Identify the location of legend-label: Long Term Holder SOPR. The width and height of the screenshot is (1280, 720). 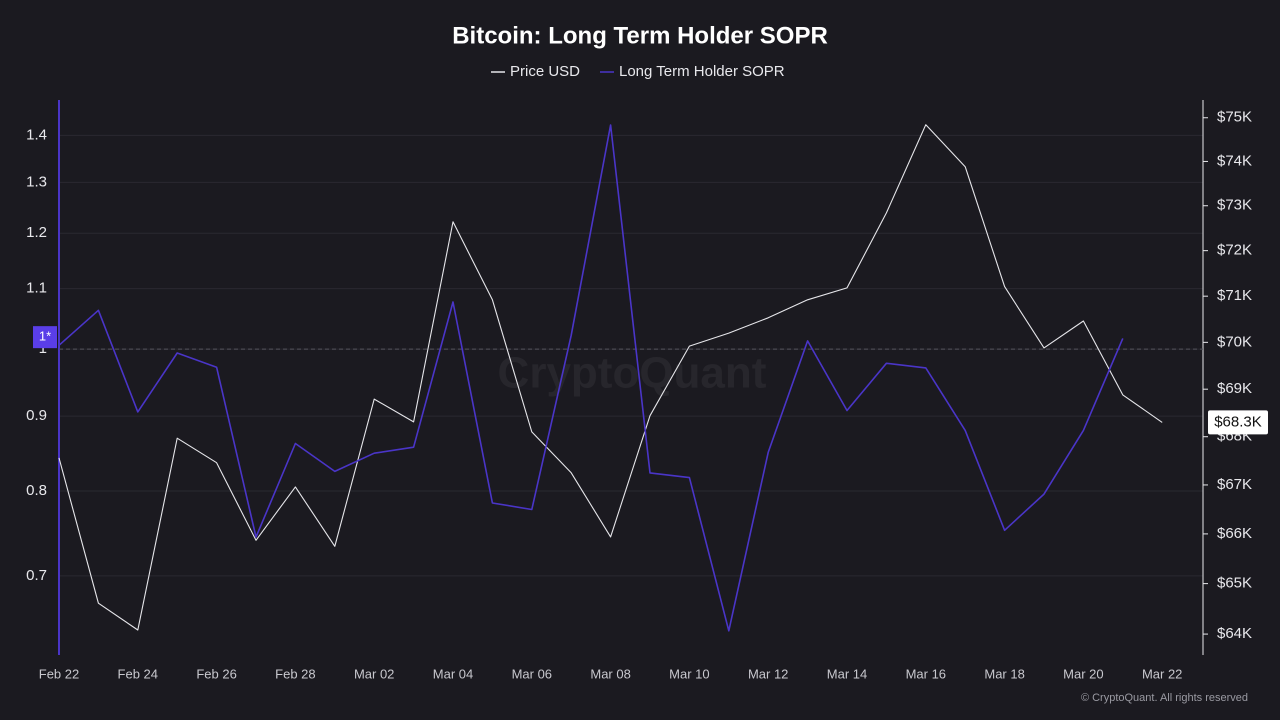
(702, 71).